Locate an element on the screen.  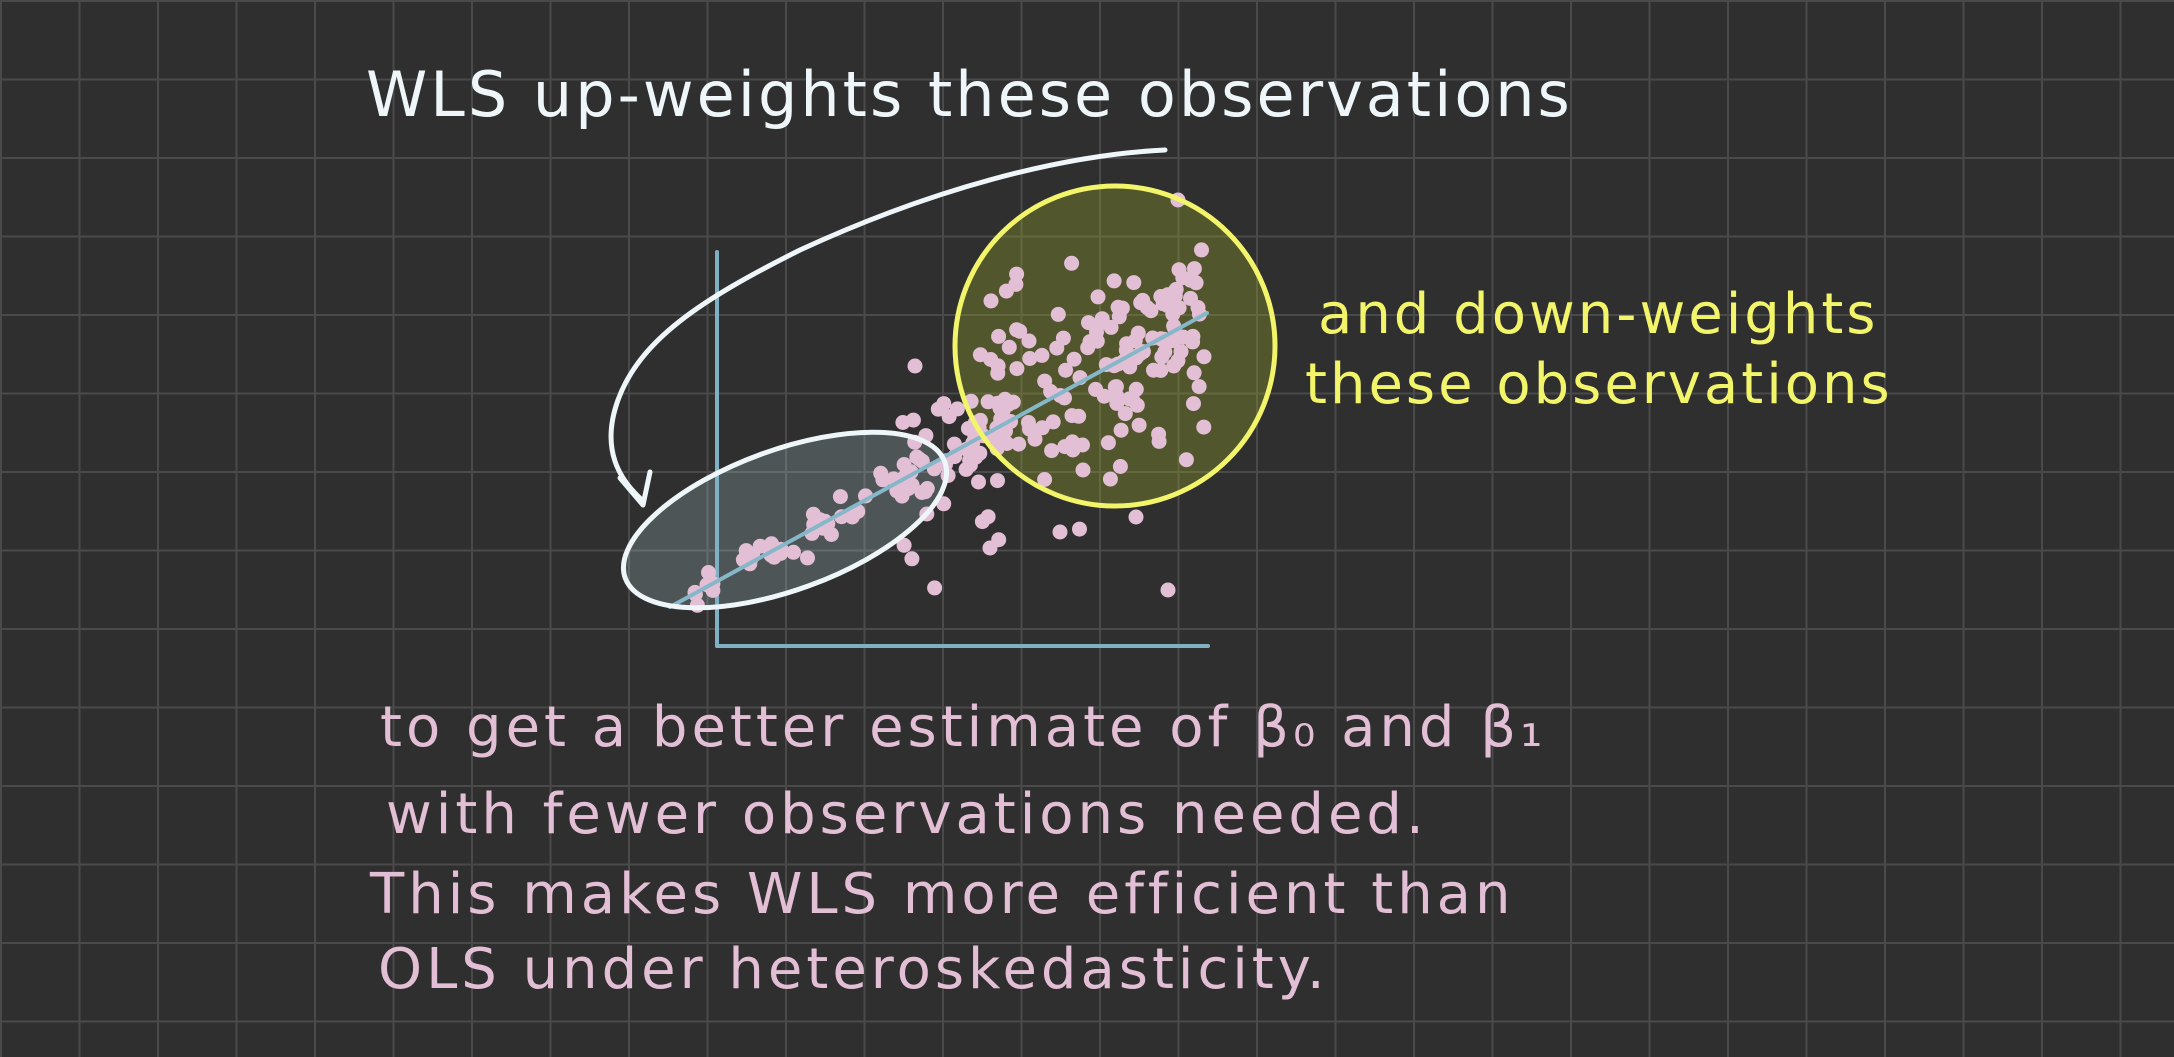
body-line-3: This makes WLS more efficient than is located at coordinates (942, 894).